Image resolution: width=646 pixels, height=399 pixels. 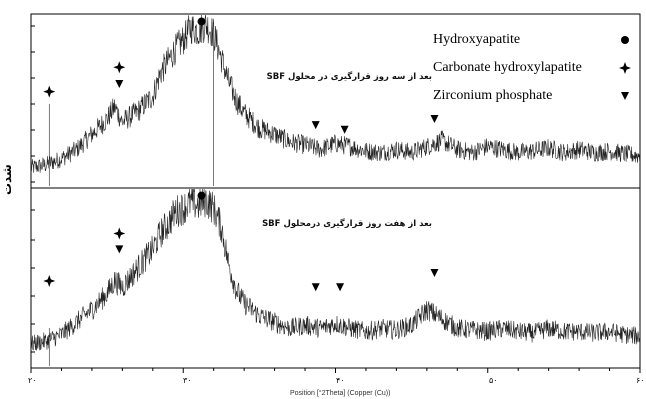 I want to click on legend-label-zirconium-phosphate: Zirconium phosphate, so click(x=493, y=95).